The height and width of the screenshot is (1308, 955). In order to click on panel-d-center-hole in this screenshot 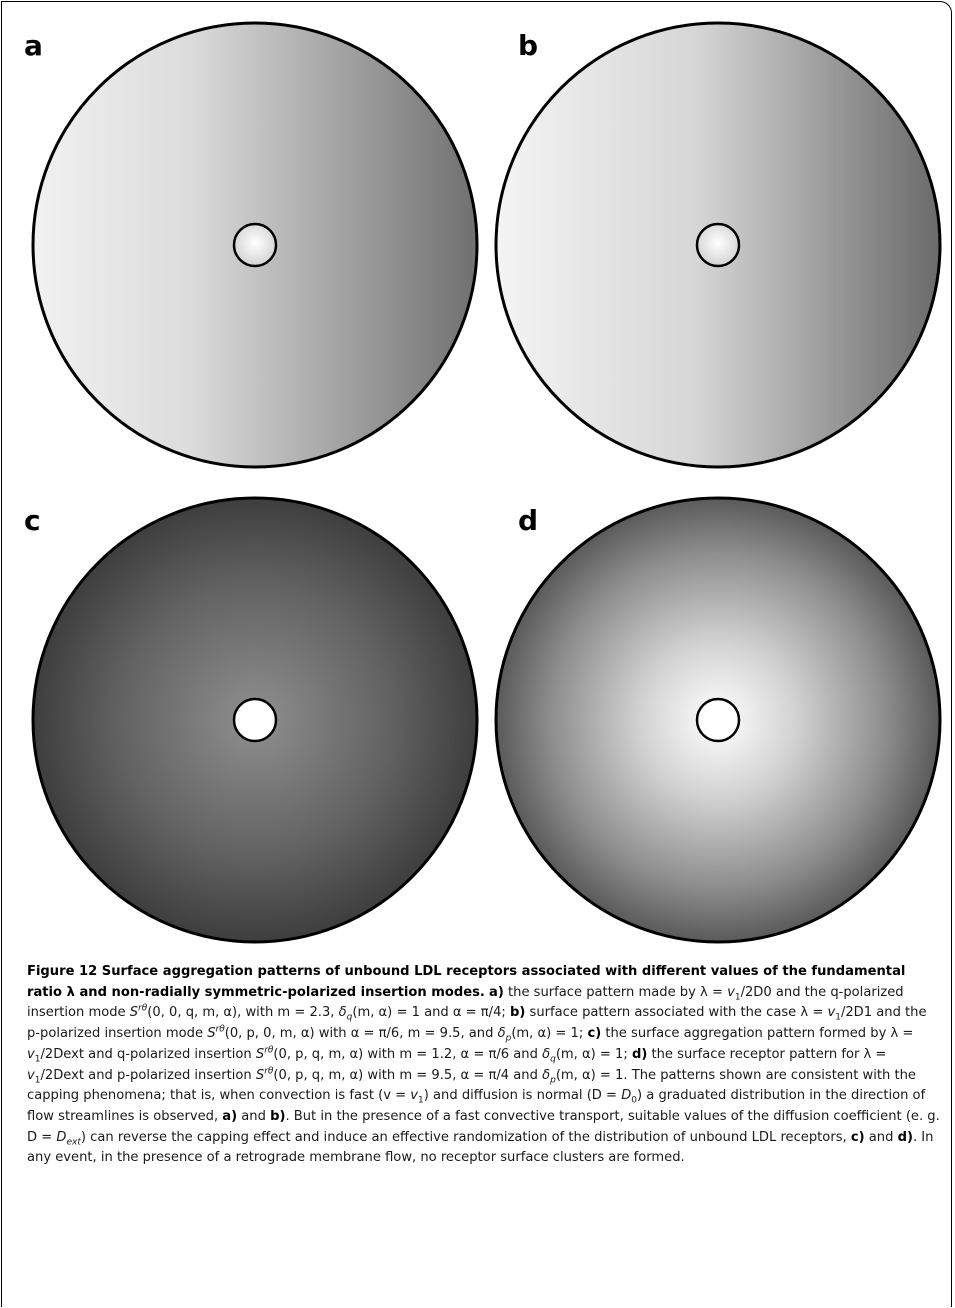, I will do `click(718, 720)`.